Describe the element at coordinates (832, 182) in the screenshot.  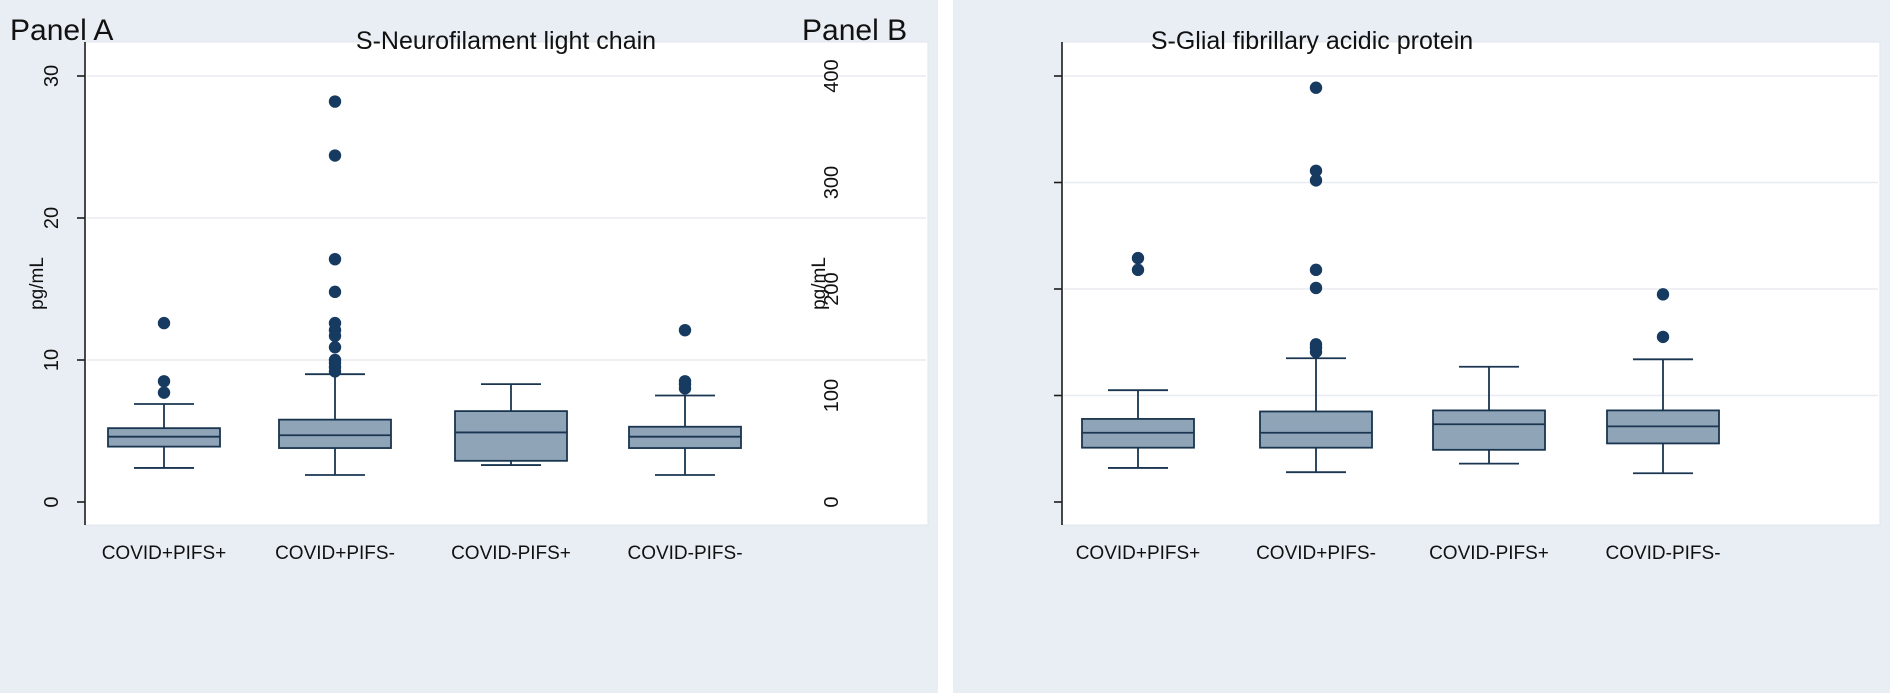
I see `y-tick-label: 300` at that location.